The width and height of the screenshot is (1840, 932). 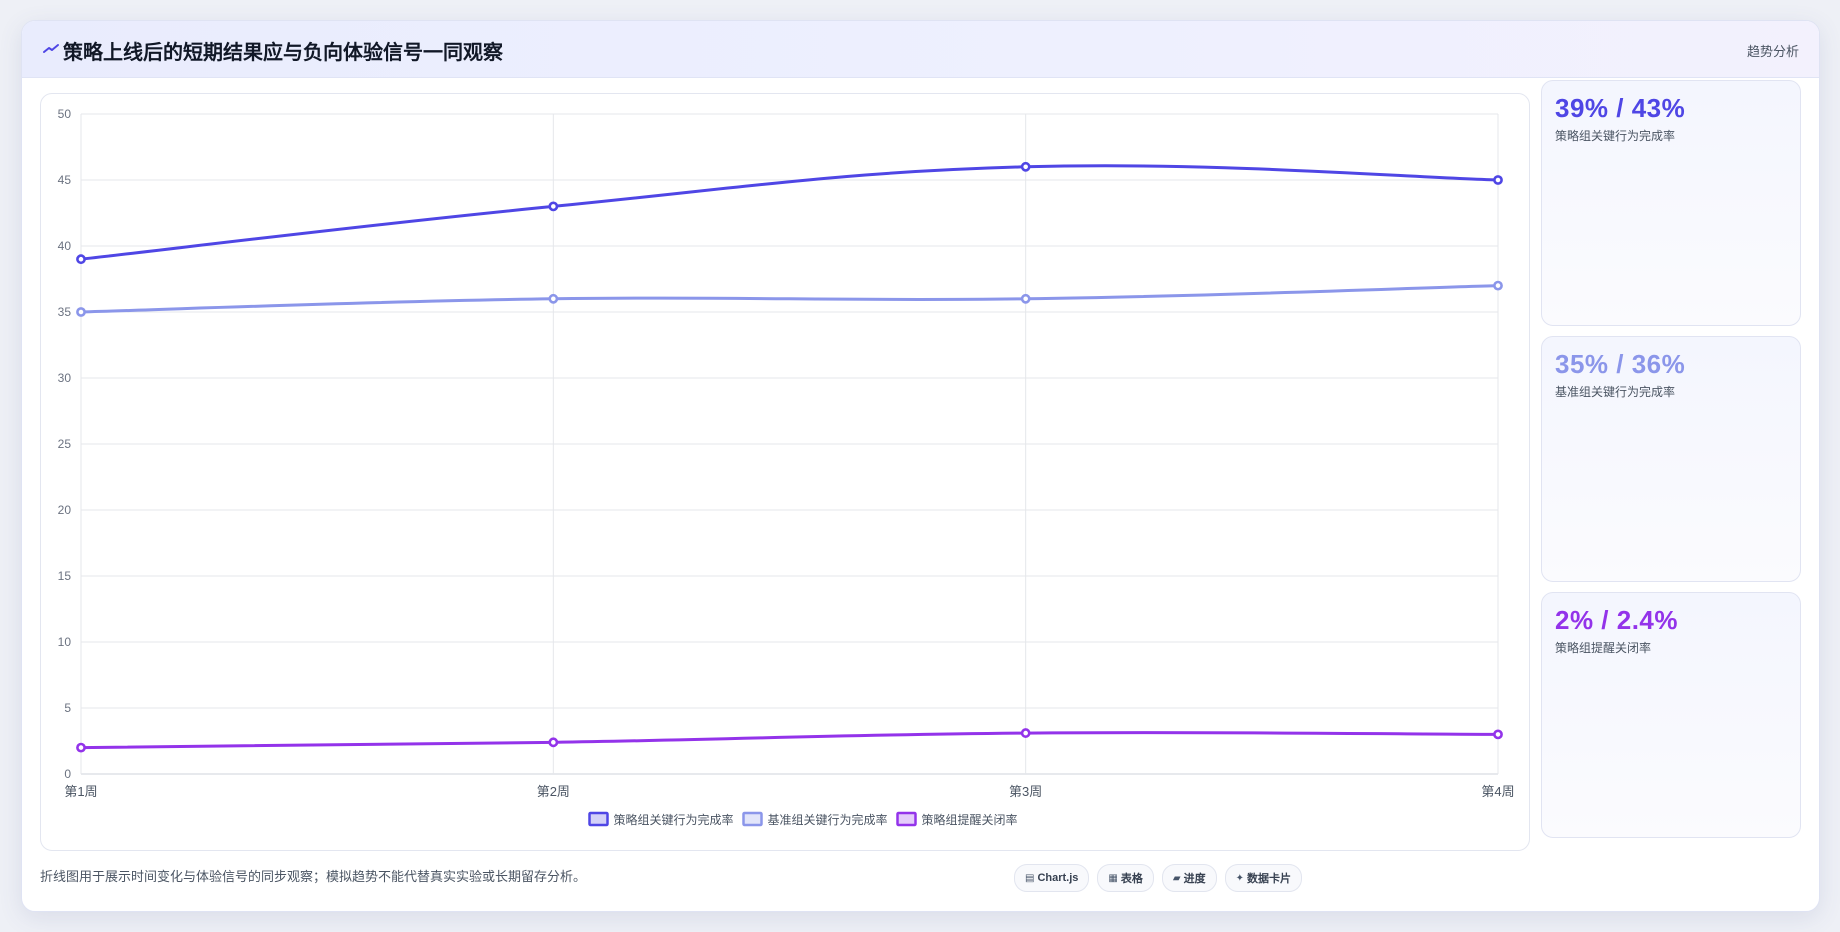 I want to click on pill-table: ▦ 表格, so click(x=1125, y=878).